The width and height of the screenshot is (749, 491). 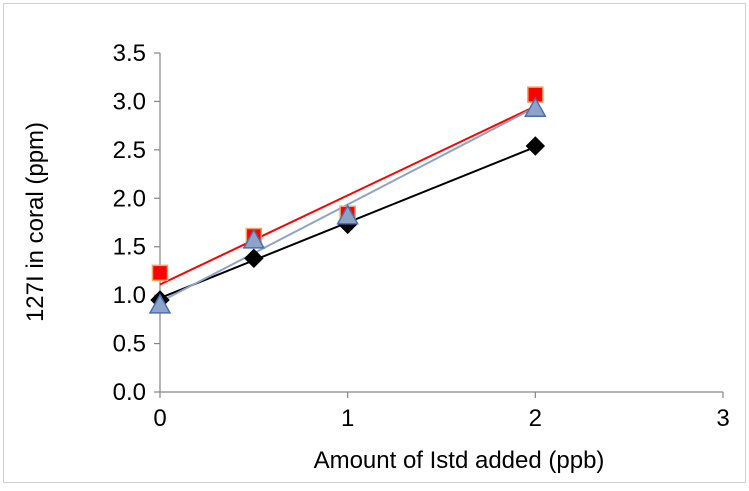 I want to click on y-tick-label: 1.0, so click(x=129, y=295).